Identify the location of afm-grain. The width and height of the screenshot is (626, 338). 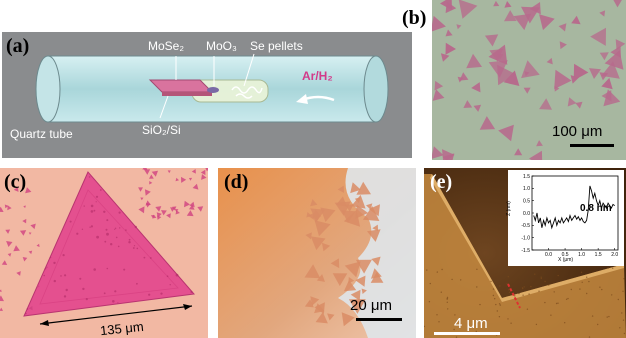
(525, 302).